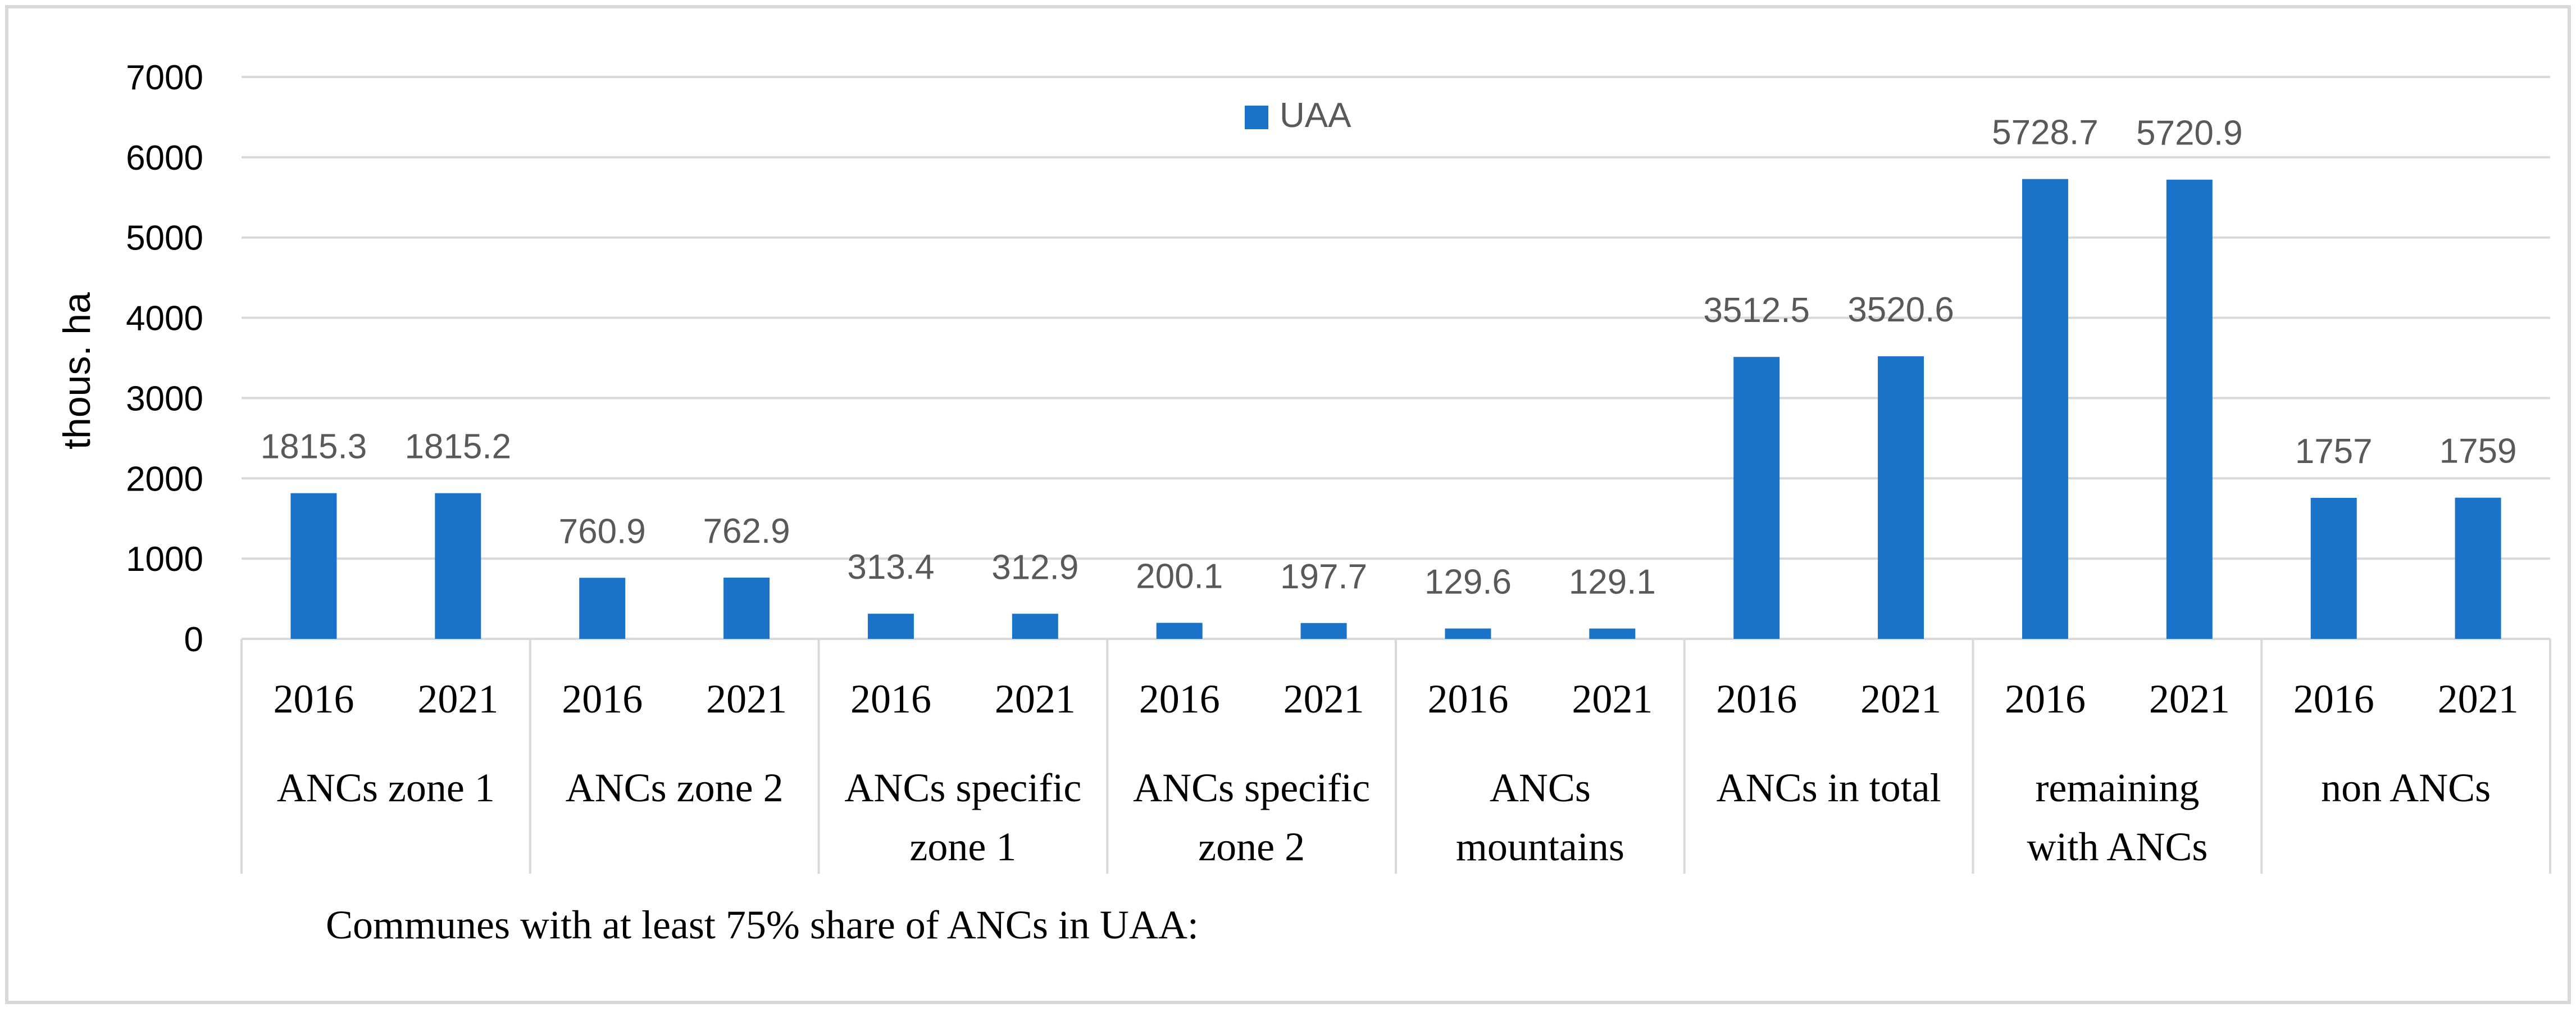  What do you see at coordinates (2045, 133) in the screenshot?
I see `data-label: 5728.7` at bounding box center [2045, 133].